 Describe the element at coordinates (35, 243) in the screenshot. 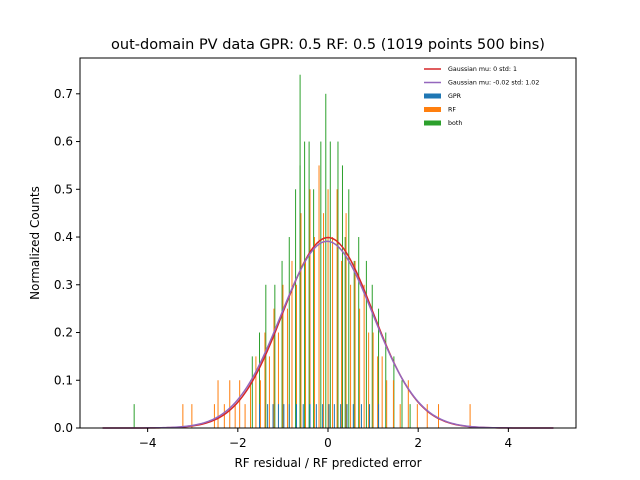

I see `y-axis-label: Normalized Counts` at that location.